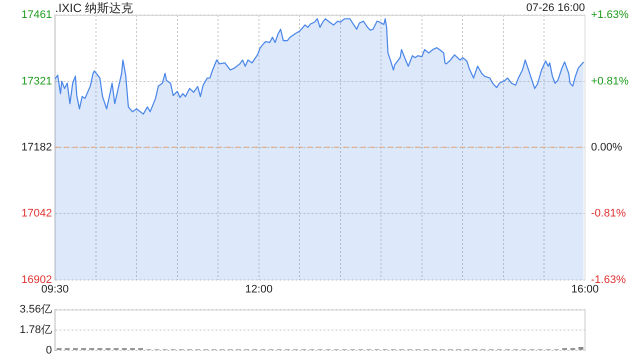 This screenshot has width=640, height=360. What do you see at coordinates (608, 280) in the screenshot?
I see `y2-tick-label: -1.63%` at bounding box center [608, 280].